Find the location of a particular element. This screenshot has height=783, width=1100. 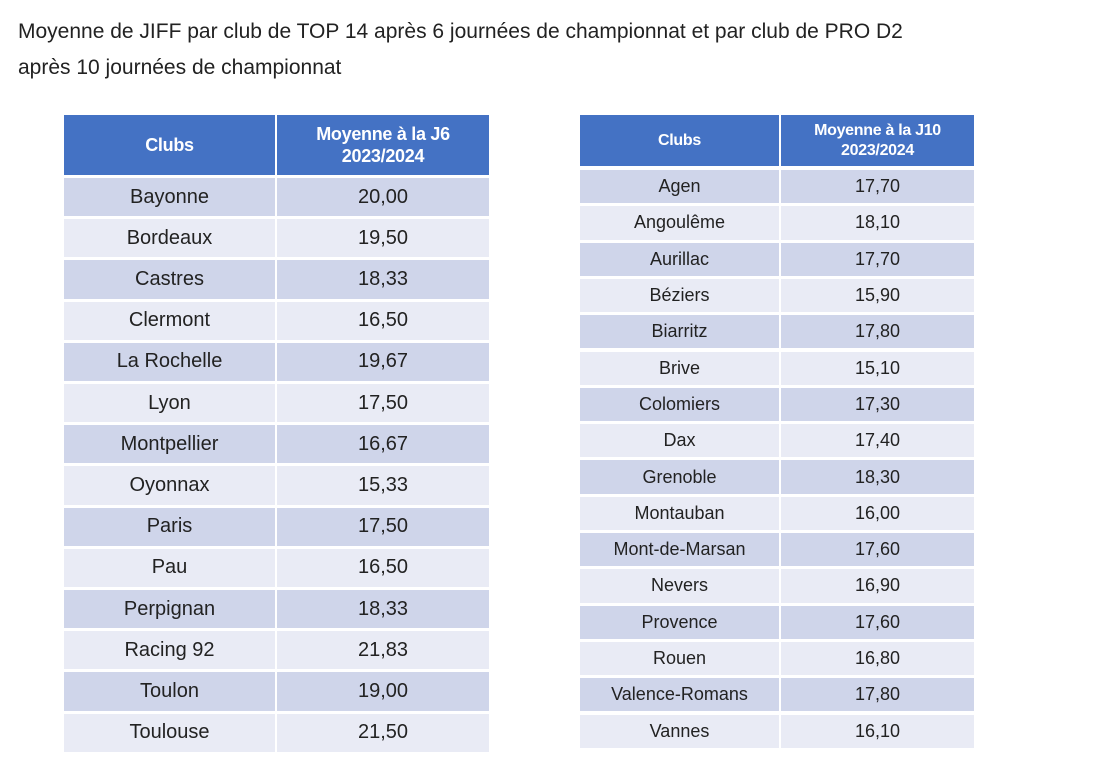

table-row: Pau 16,50 is located at coordinates (276, 567).